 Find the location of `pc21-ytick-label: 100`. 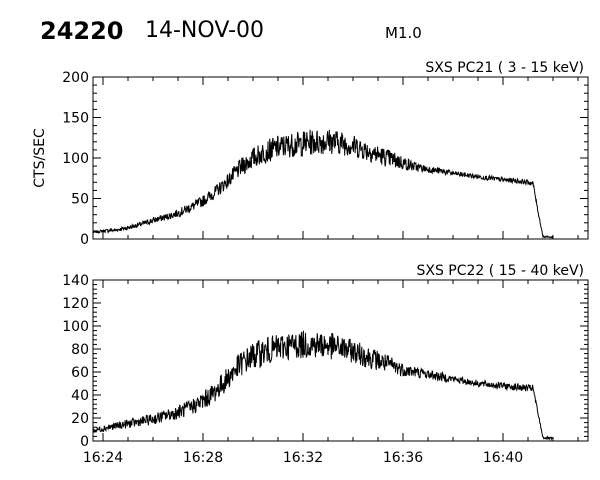

pc21-ytick-label: 100 is located at coordinates (75, 159).